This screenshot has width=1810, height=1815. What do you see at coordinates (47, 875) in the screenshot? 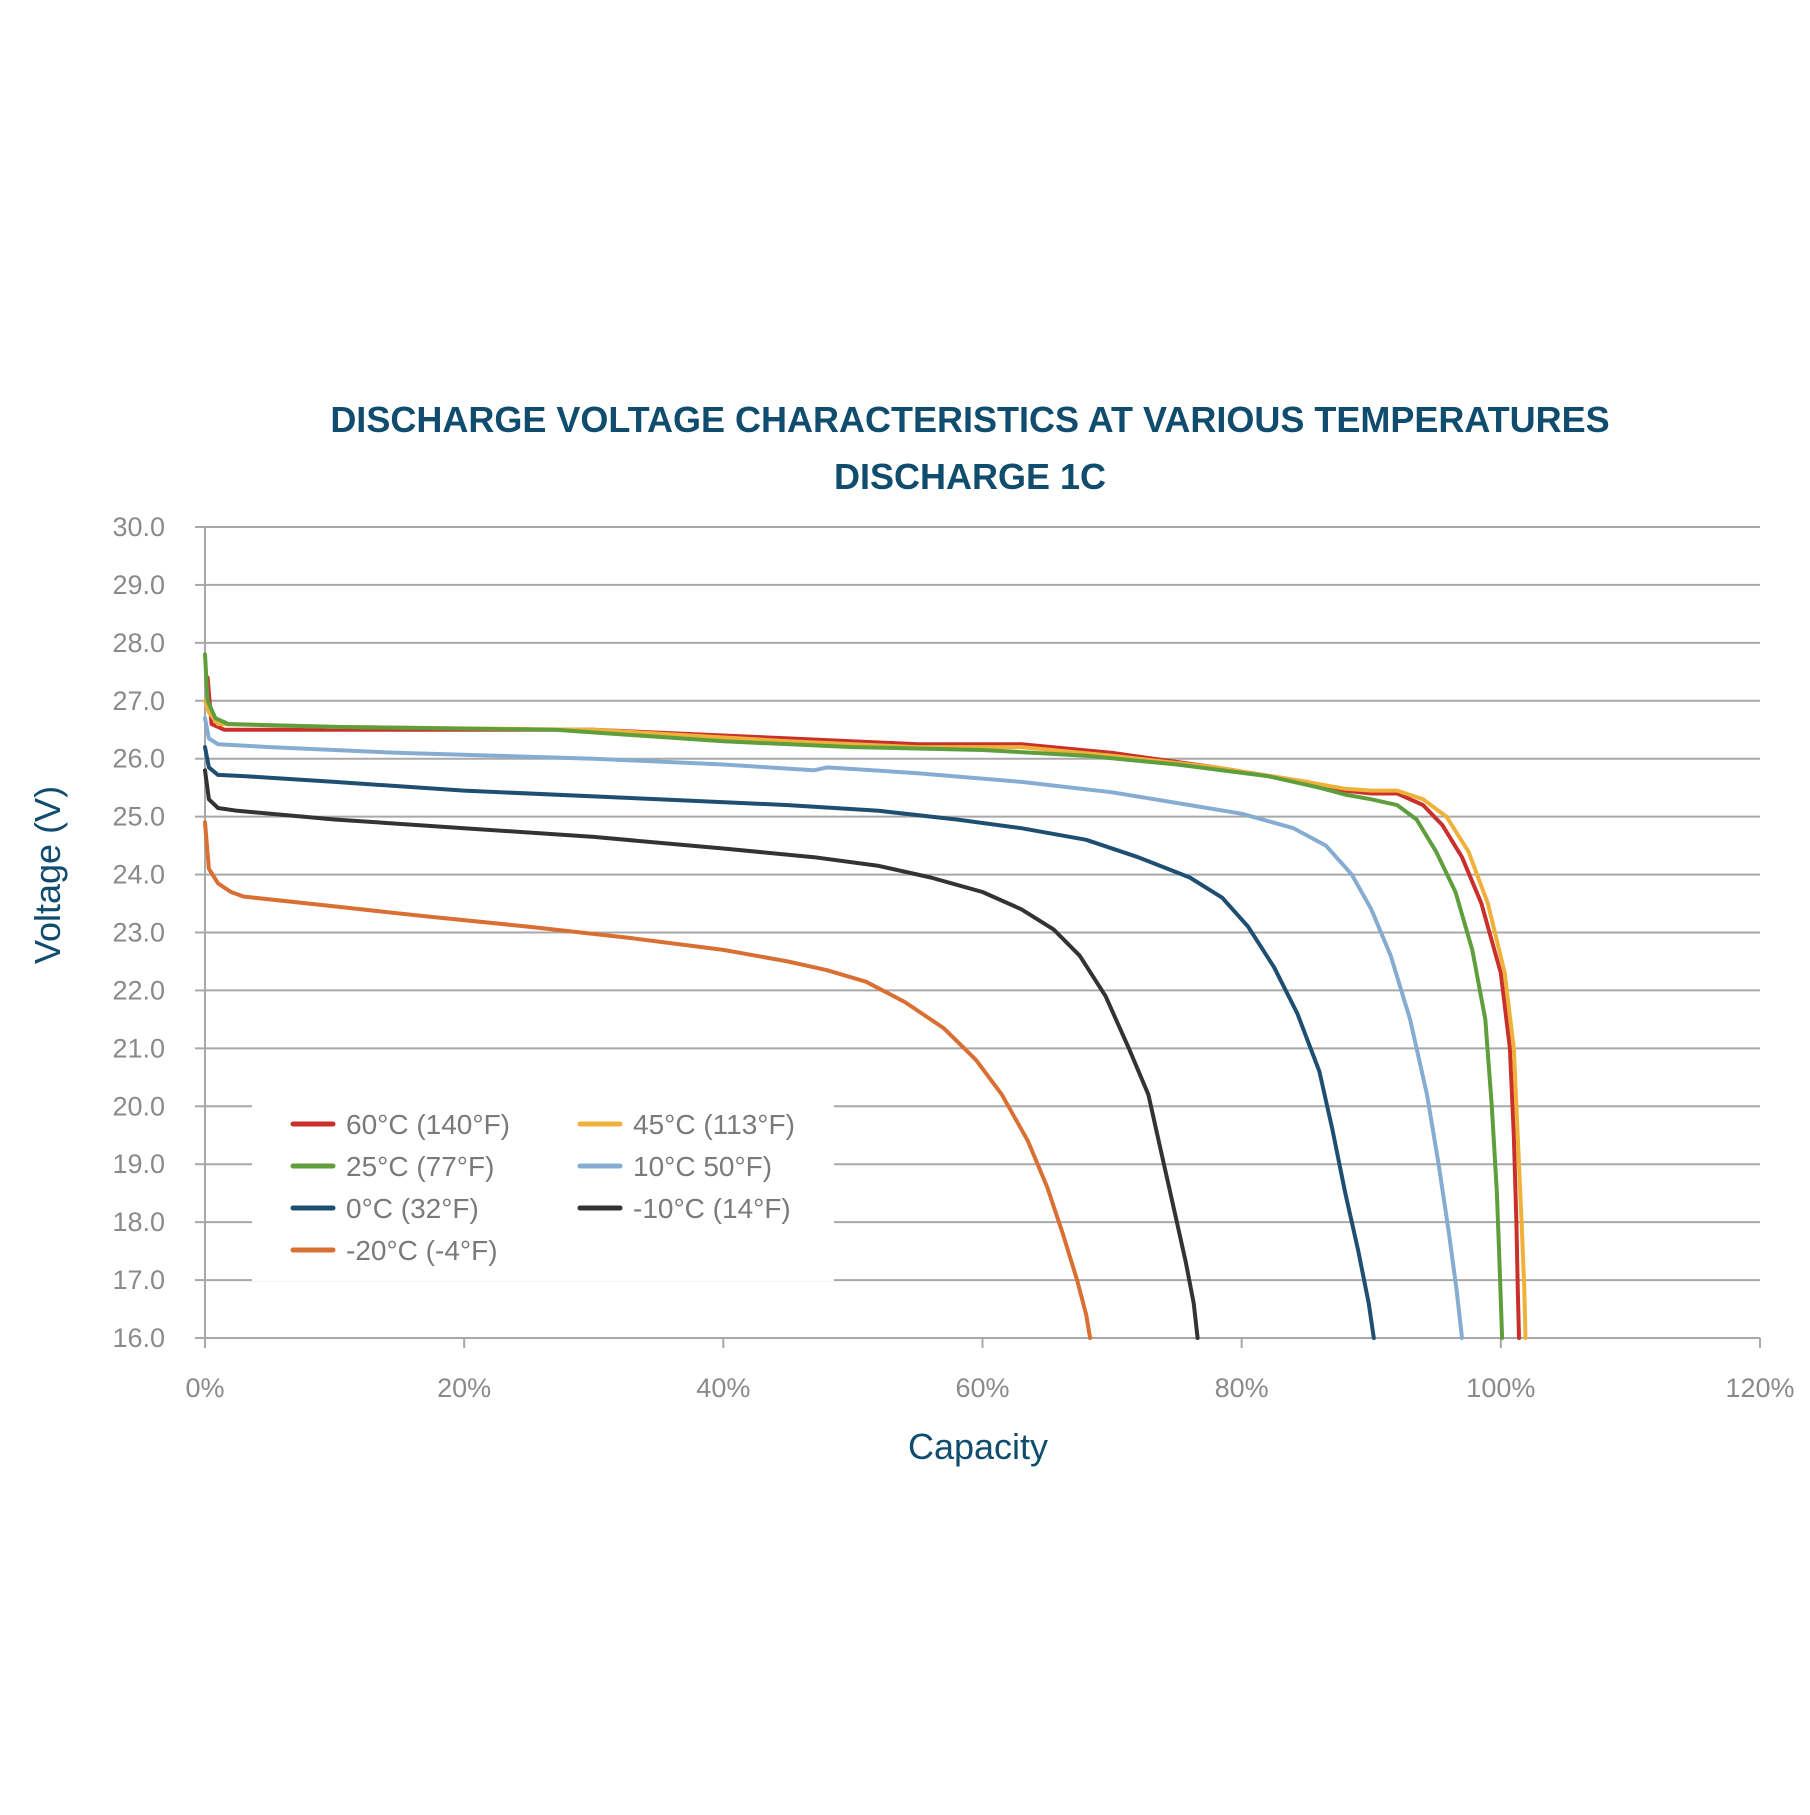
I see `y-axis-title: Voltage (V)` at bounding box center [47, 875].